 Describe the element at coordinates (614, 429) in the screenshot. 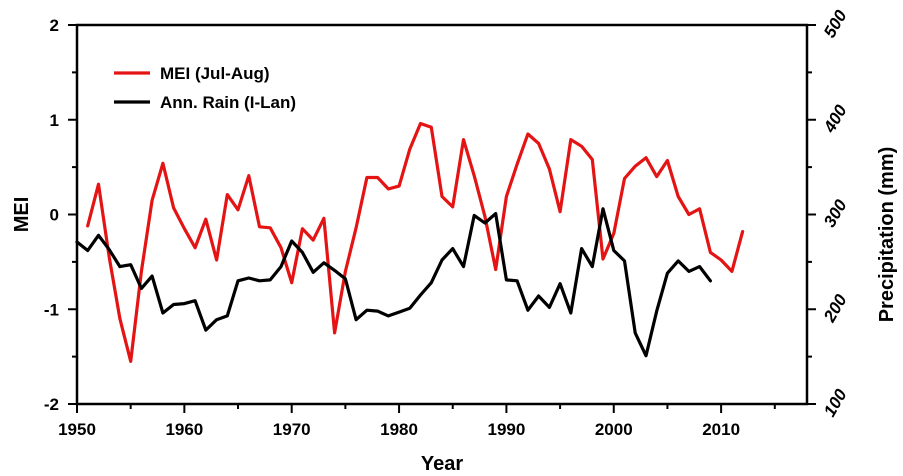

I see `x-tick-label: 2000` at that location.